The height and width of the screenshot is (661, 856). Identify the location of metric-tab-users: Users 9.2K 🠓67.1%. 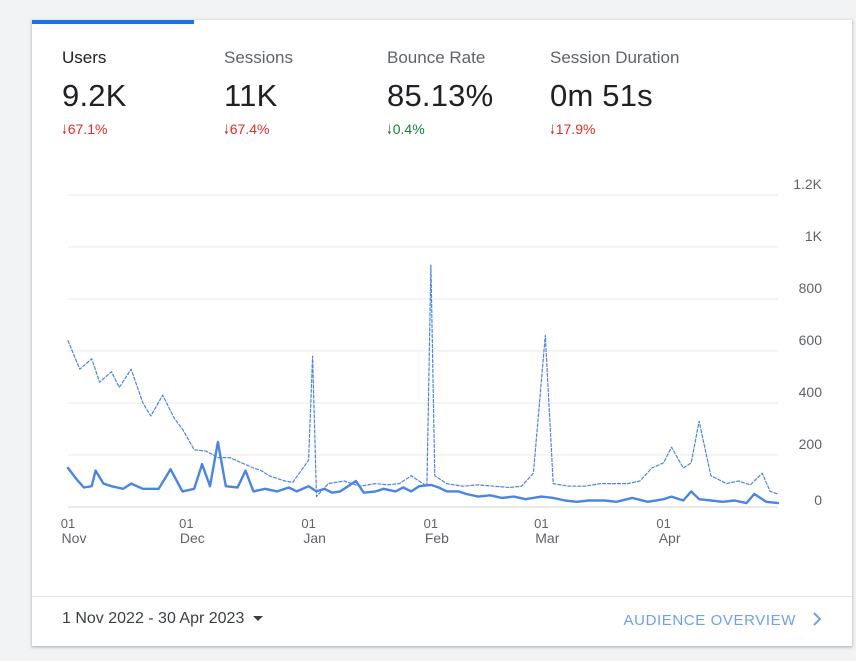
(94, 92).